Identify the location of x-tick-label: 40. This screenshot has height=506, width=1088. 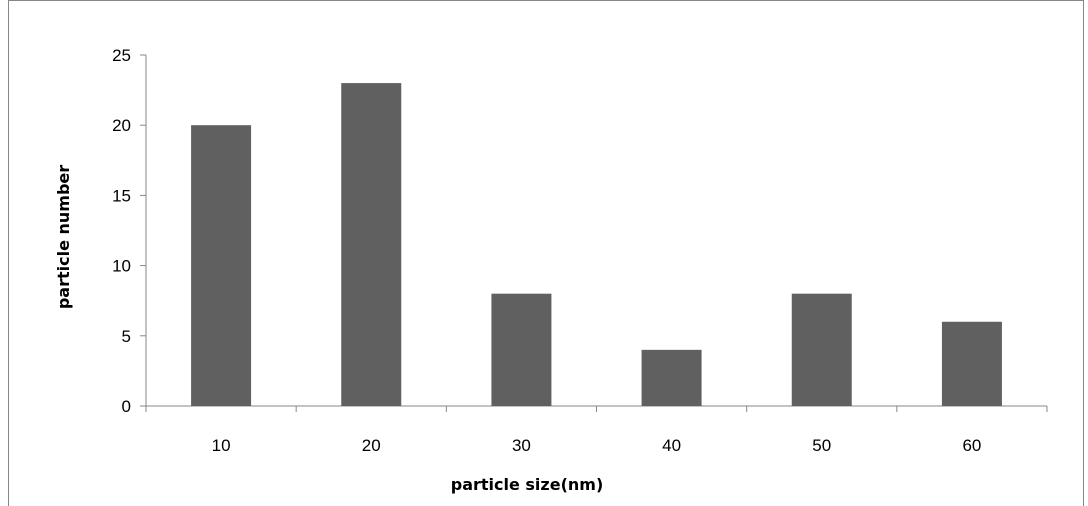
(671, 445).